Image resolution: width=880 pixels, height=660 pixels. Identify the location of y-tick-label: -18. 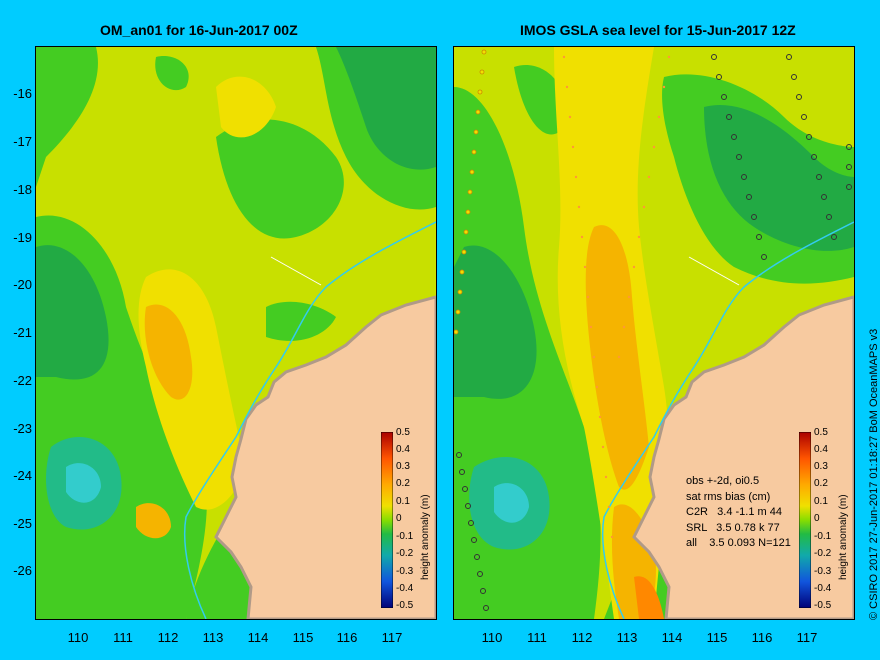
(22, 189).